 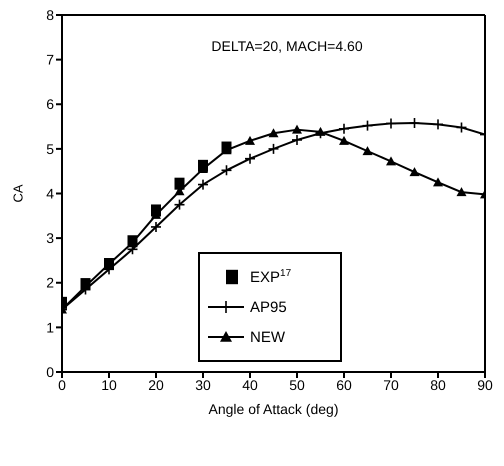 I want to click on x-tick-label: 80, so click(x=438, y=384).